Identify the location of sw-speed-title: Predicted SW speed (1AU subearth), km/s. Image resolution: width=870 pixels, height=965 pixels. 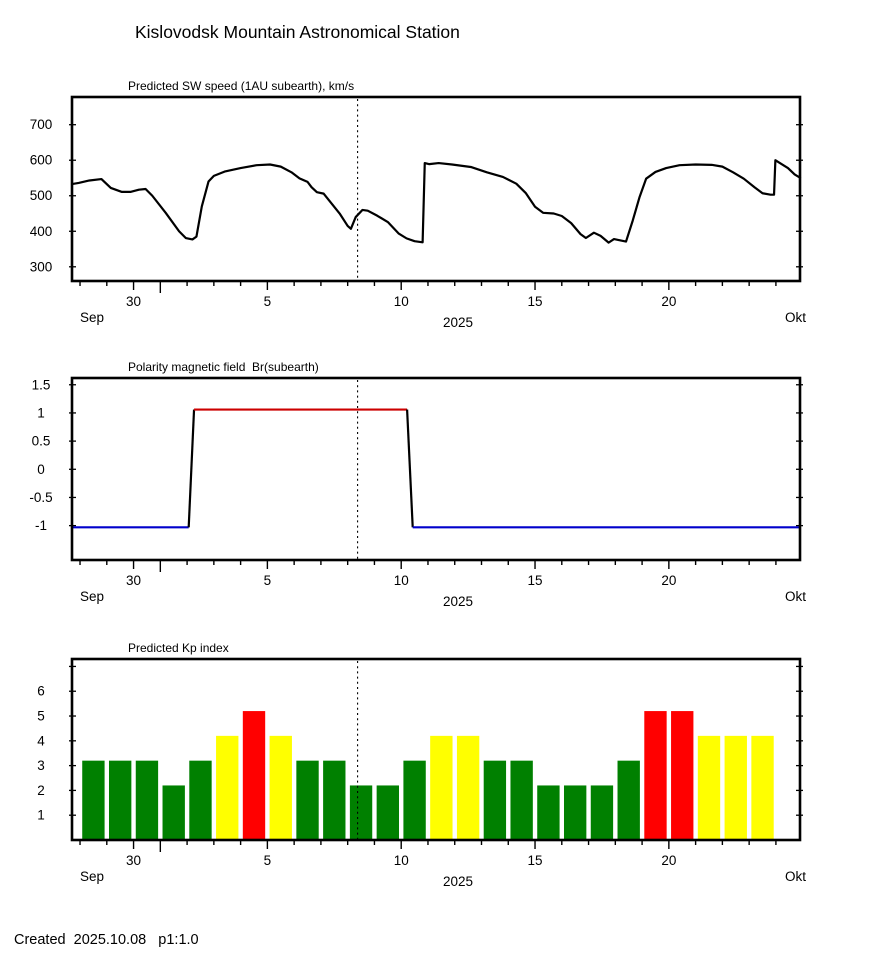
(241, 86).